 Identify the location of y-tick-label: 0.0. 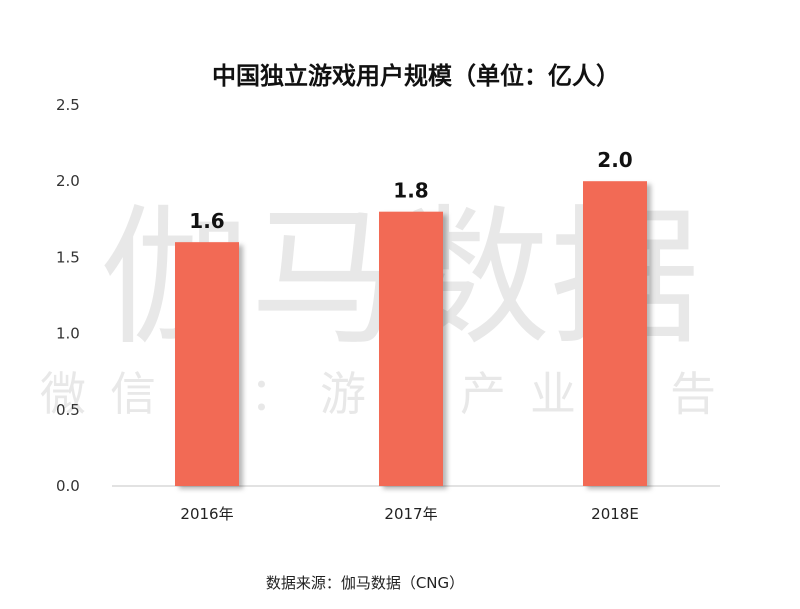
(68, 486).